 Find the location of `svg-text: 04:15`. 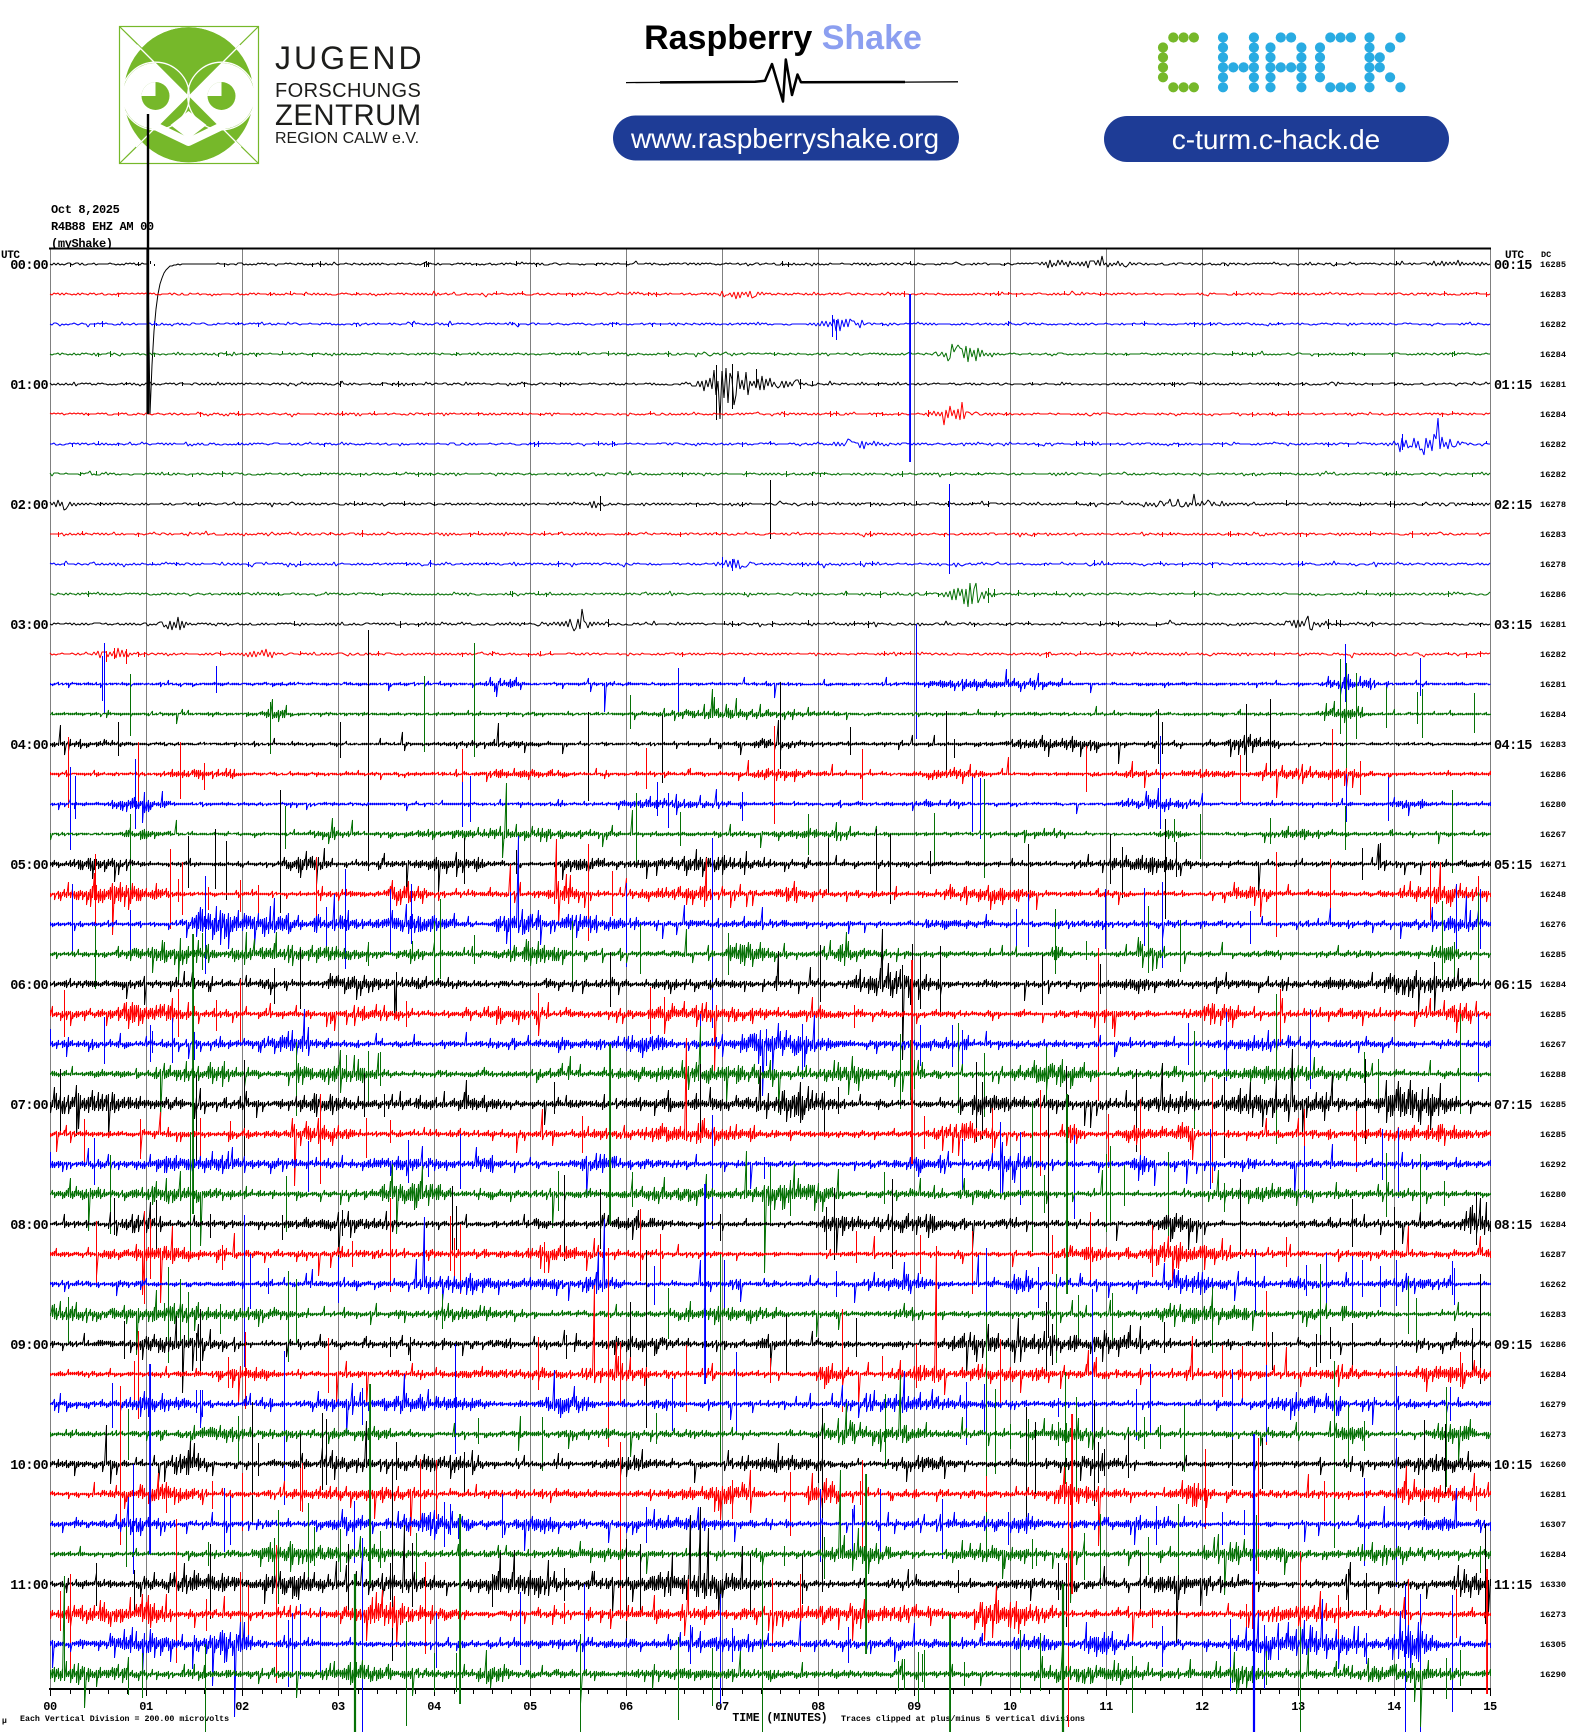

svg-text: 04:15 is located at coordinates (1513, 746).